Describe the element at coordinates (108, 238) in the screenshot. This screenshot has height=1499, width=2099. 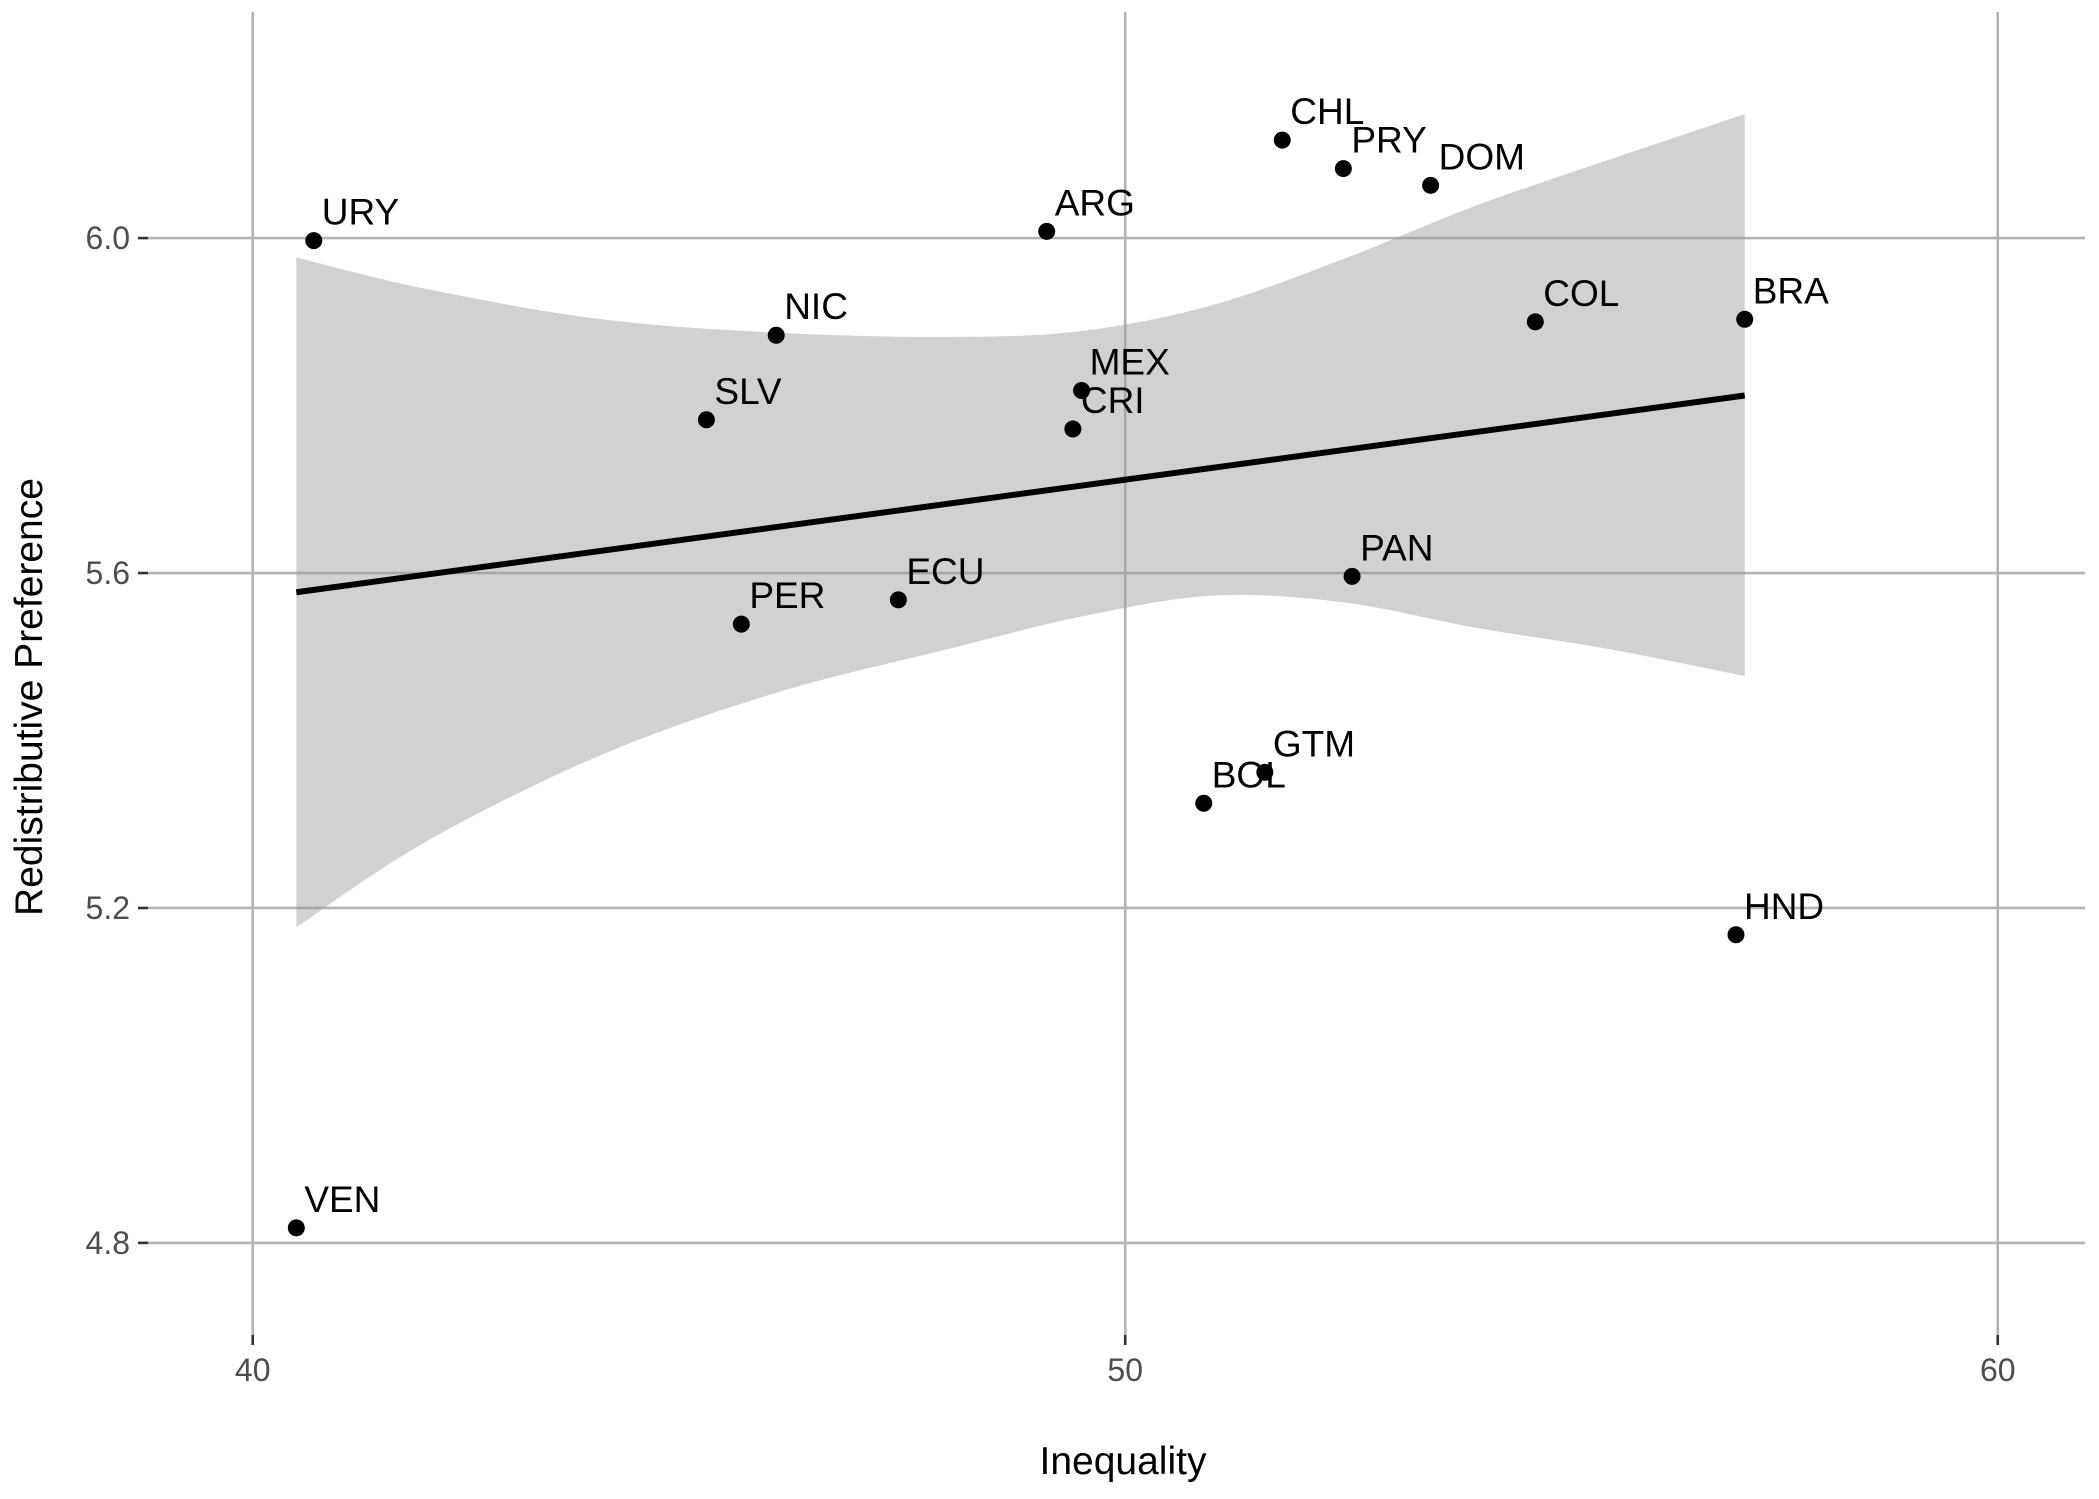
I see `y-tick-label: 6.0` at that location.